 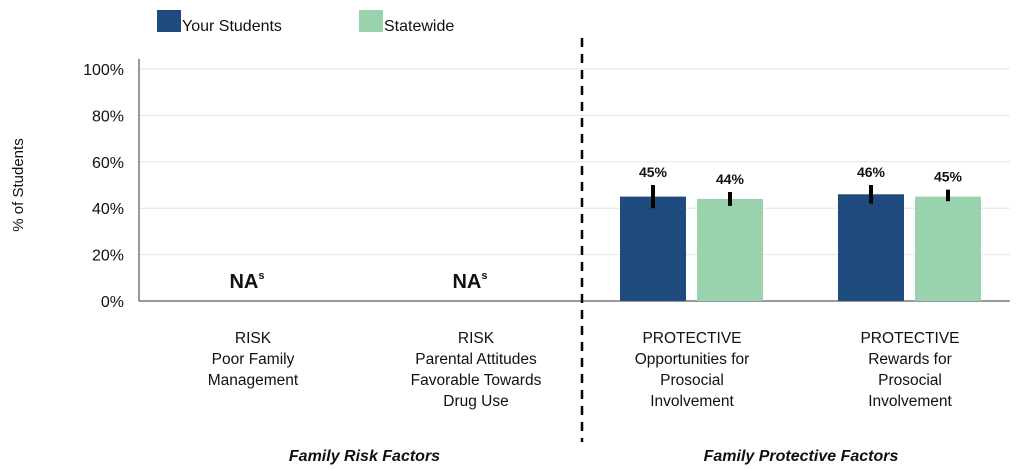 I want to click on data-label: 44%, so click(x=730, y=179).